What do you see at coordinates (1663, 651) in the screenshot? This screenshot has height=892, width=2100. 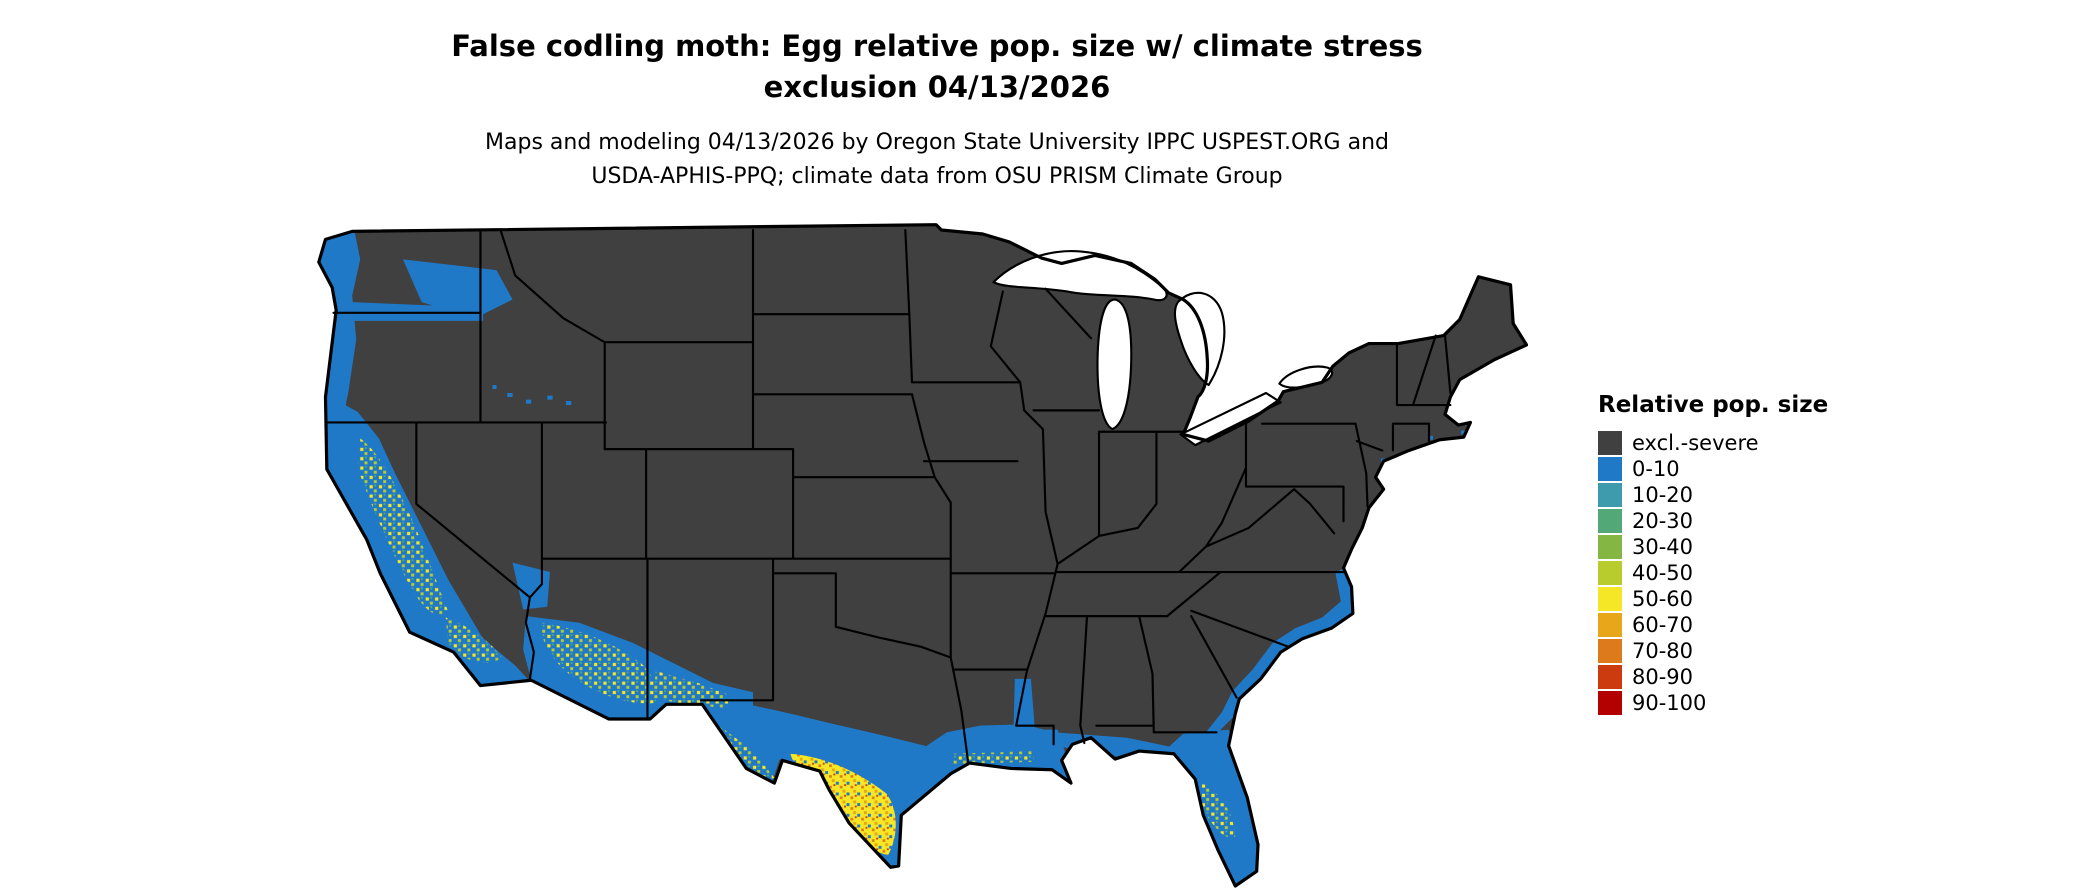 I see `legend-label: 70-80` at bounding box center [1663, 651].